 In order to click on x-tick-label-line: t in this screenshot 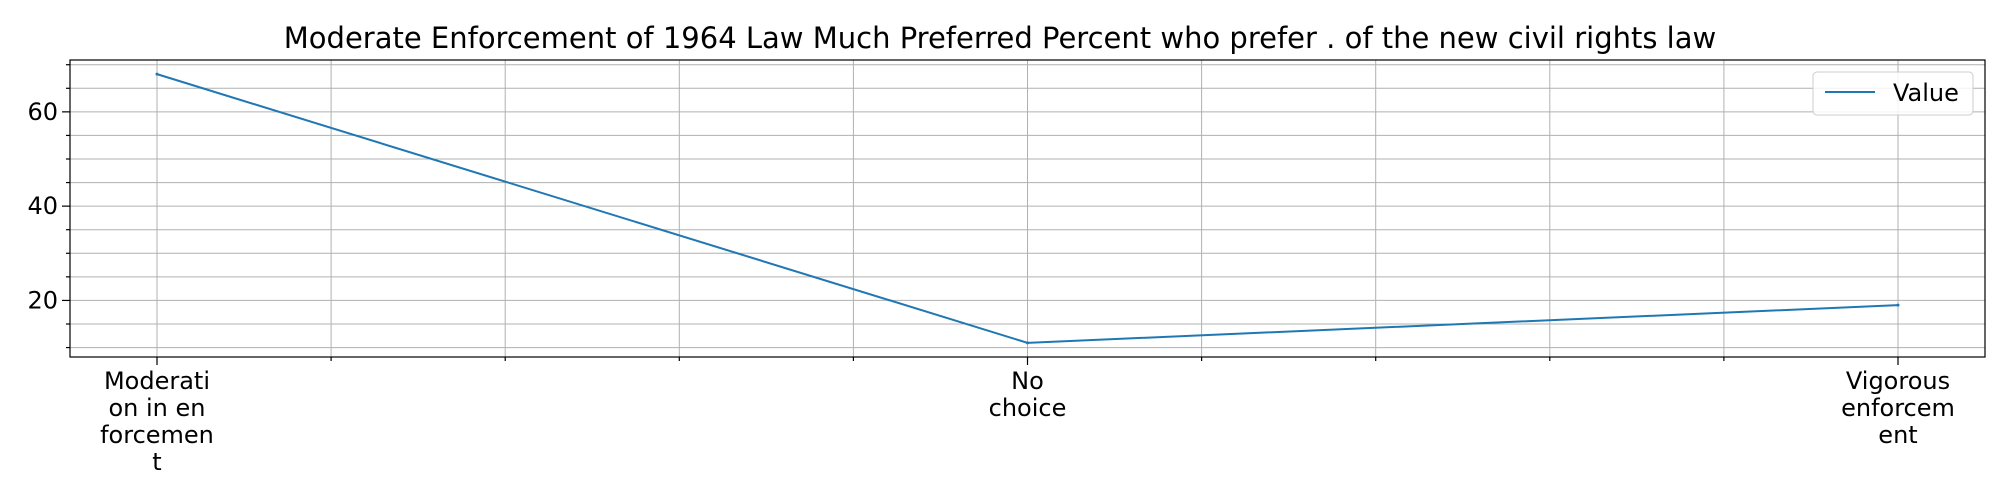, I will do `click(156, 462)`.